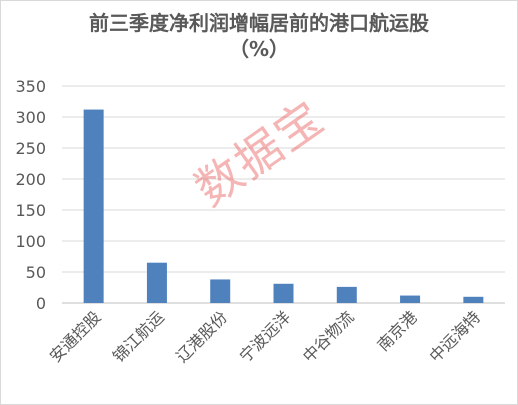  Describe the element at coordinates (41, 303) in the screenshot. I see `y-tick-label: 0` at that location.